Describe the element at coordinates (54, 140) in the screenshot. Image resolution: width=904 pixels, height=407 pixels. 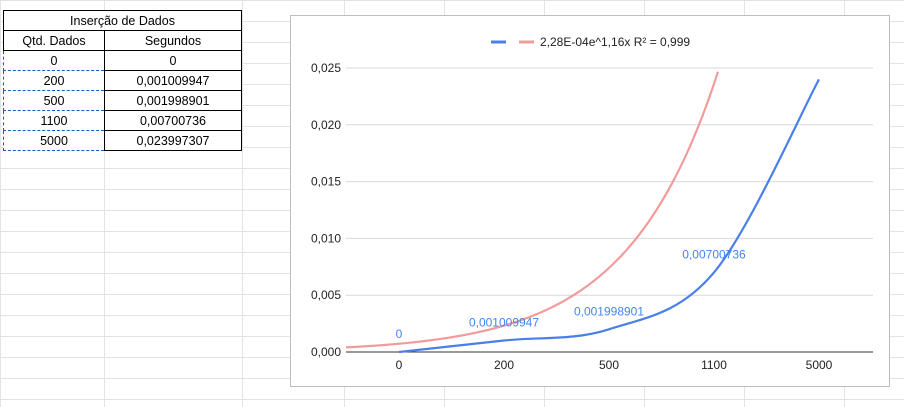
I see `table-cell: 5000` at that location.